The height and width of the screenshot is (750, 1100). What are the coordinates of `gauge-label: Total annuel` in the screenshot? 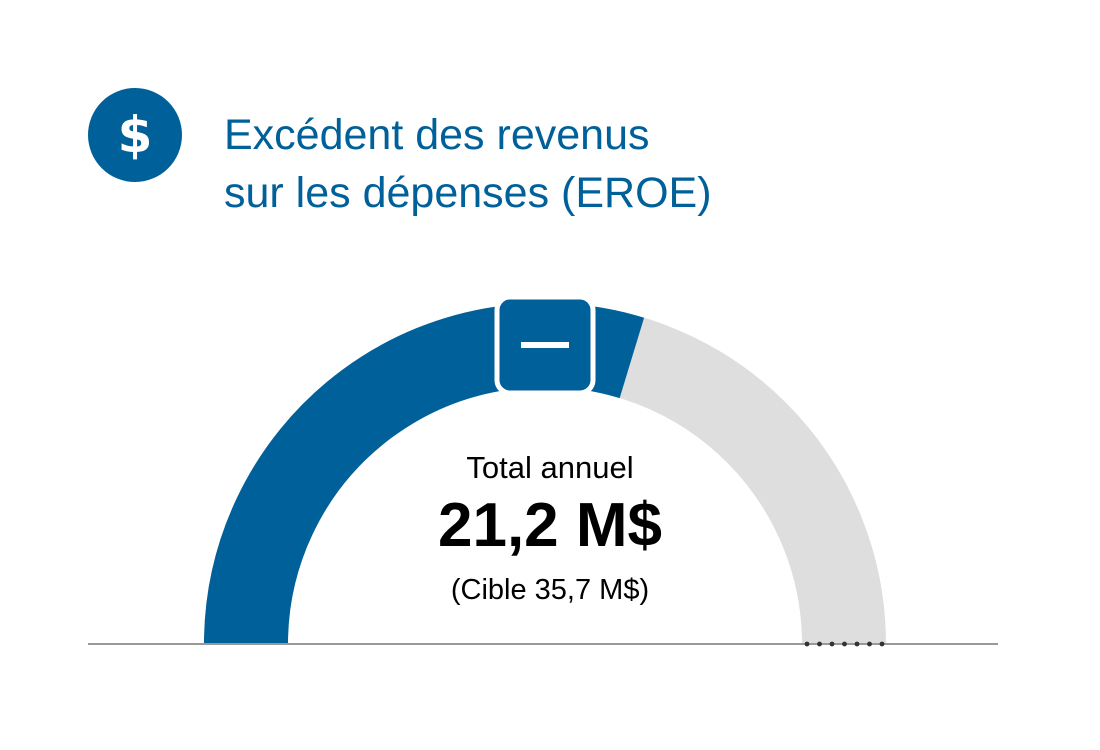 It's located at (550, 467).